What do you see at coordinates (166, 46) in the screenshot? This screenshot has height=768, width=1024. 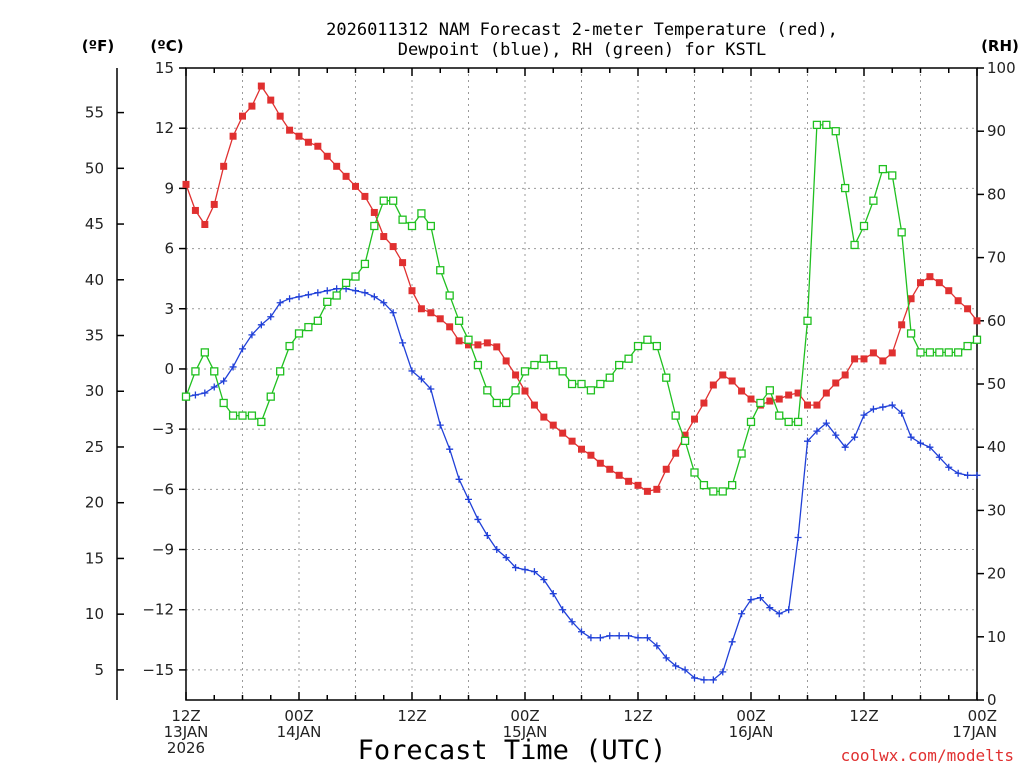 I see `celsius-units-label: (ºC)` at bounding box center [166, 46].